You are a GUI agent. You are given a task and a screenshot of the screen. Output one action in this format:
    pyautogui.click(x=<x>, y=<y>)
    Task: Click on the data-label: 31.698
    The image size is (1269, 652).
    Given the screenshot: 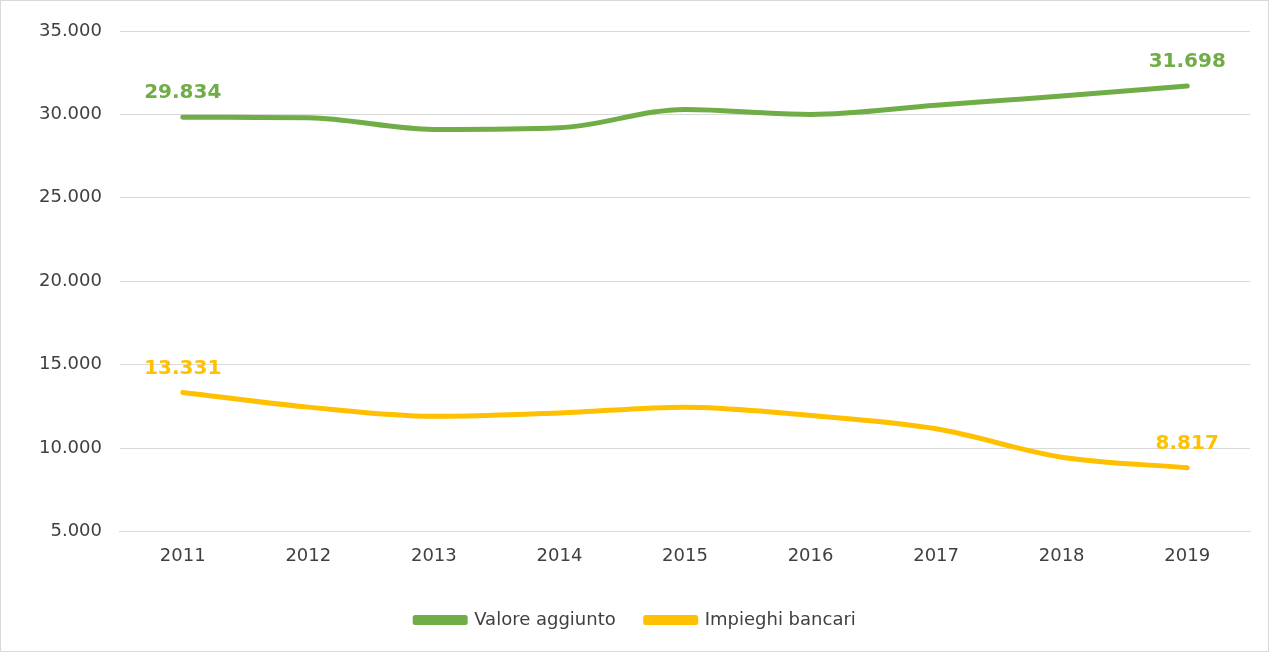 What is the action you would take?
    pyautogui.click(x=1187, y=60)
    